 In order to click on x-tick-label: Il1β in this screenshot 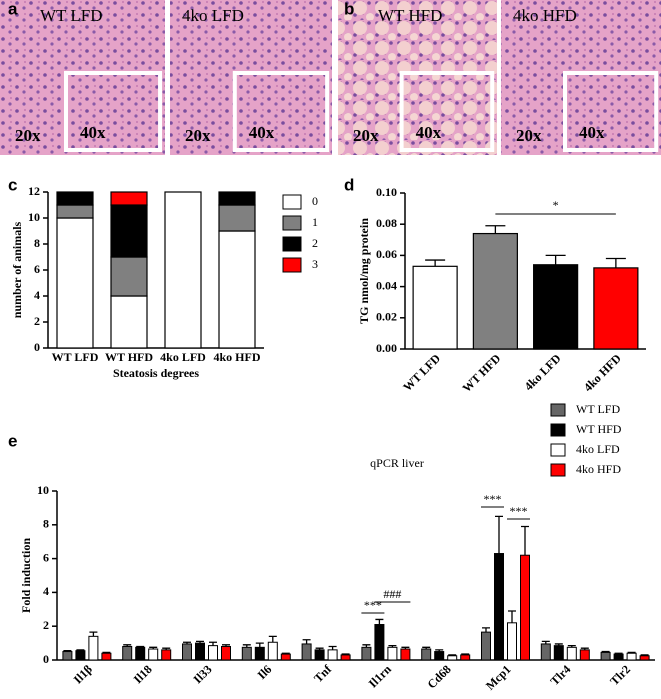, I will do `click(83, 674)`.